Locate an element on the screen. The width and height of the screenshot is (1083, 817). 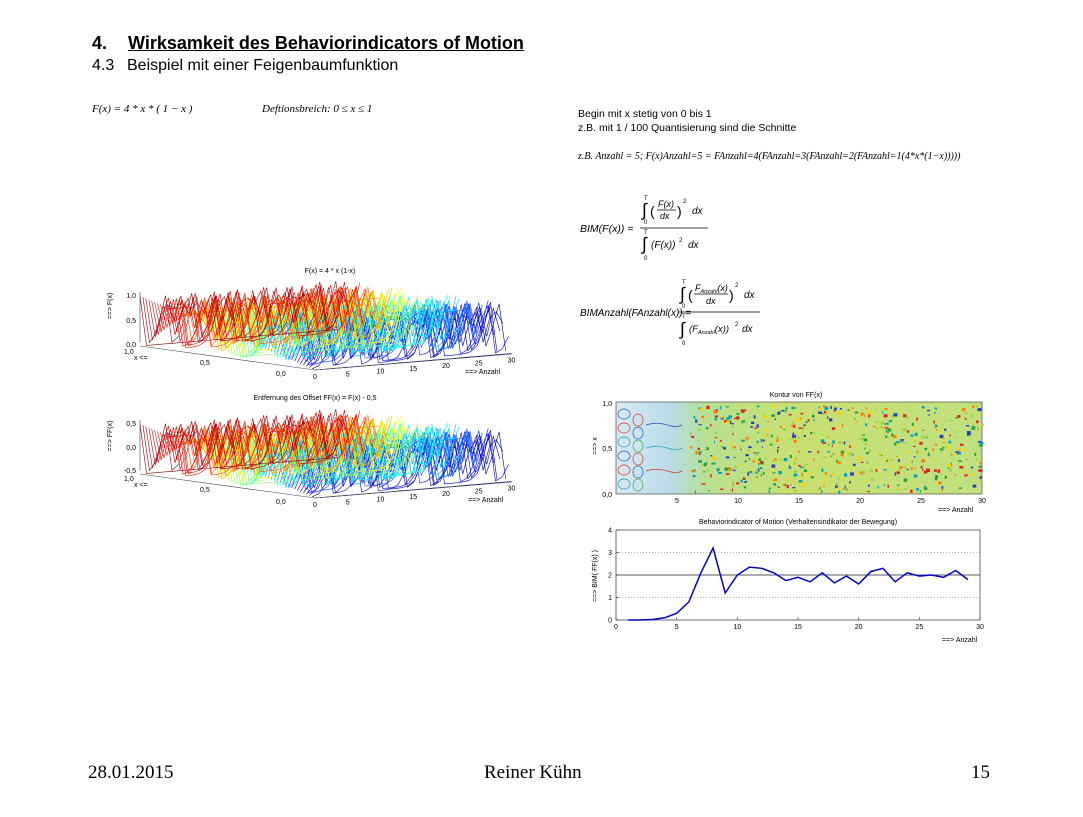
svg-text: (FAnzahl(x)) is located at coordinates (709, 330).